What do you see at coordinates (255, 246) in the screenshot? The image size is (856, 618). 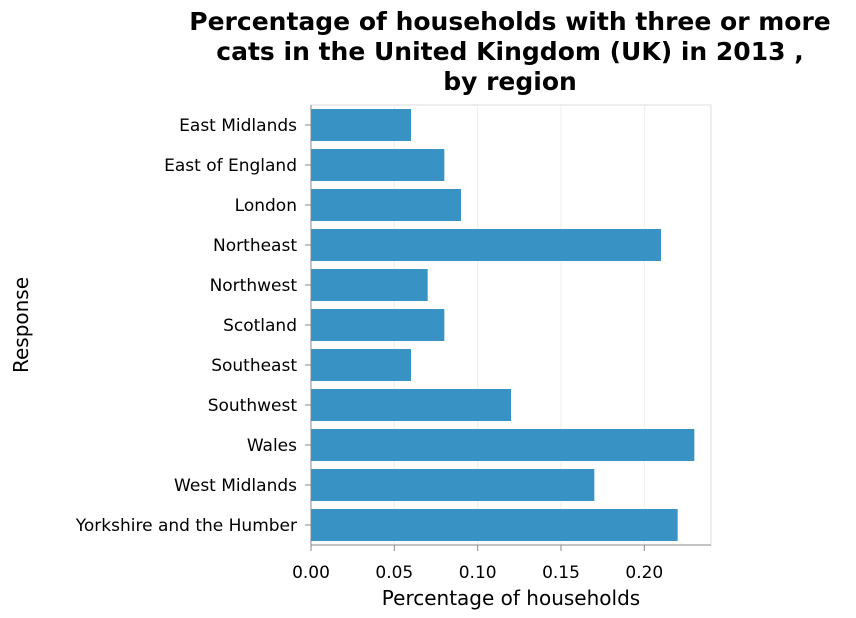 I see `y-tick-label: Northeast` at bounding box center [255, 246].